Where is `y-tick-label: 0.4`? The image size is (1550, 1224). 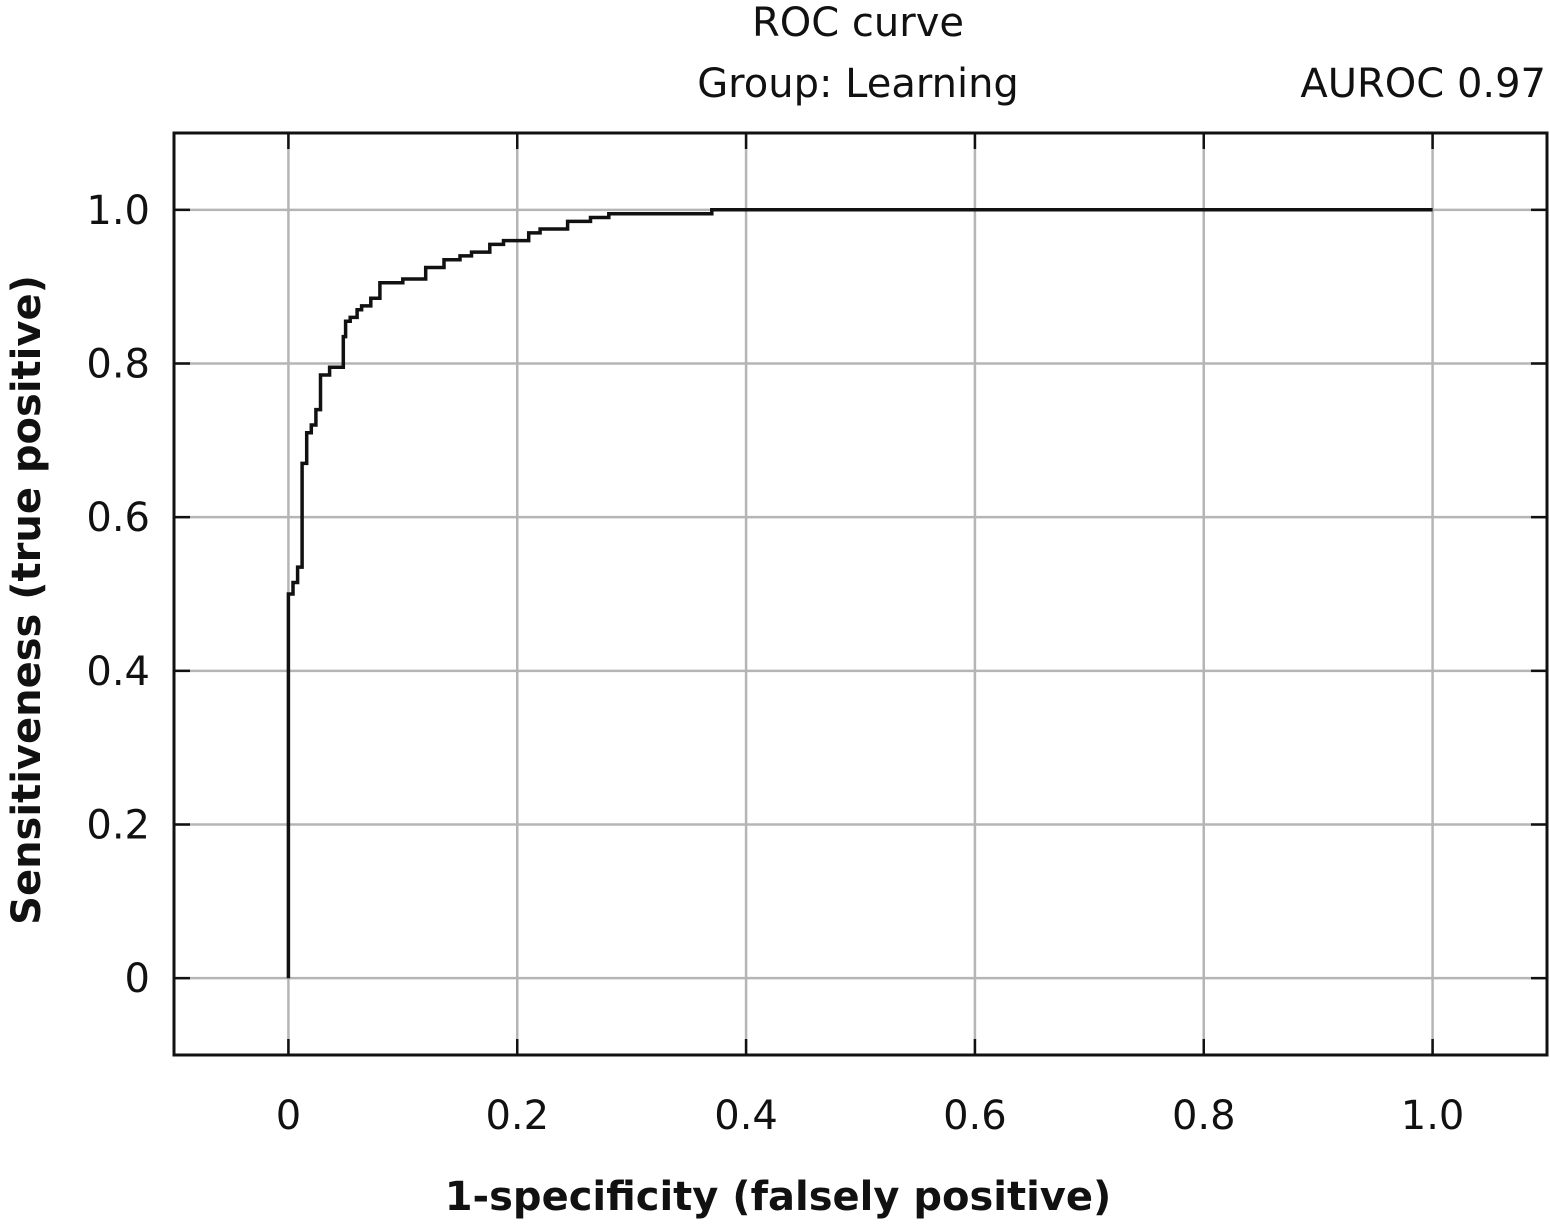
y-tick-label: 0.4 is located at coordinates (118, 672).